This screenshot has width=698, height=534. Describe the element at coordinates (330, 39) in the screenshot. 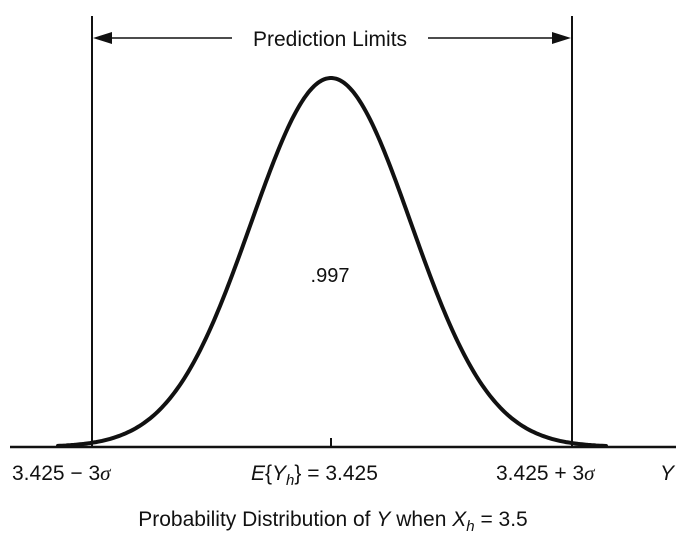

I see `prediction-limits-label: Prediction Limits` at that location.